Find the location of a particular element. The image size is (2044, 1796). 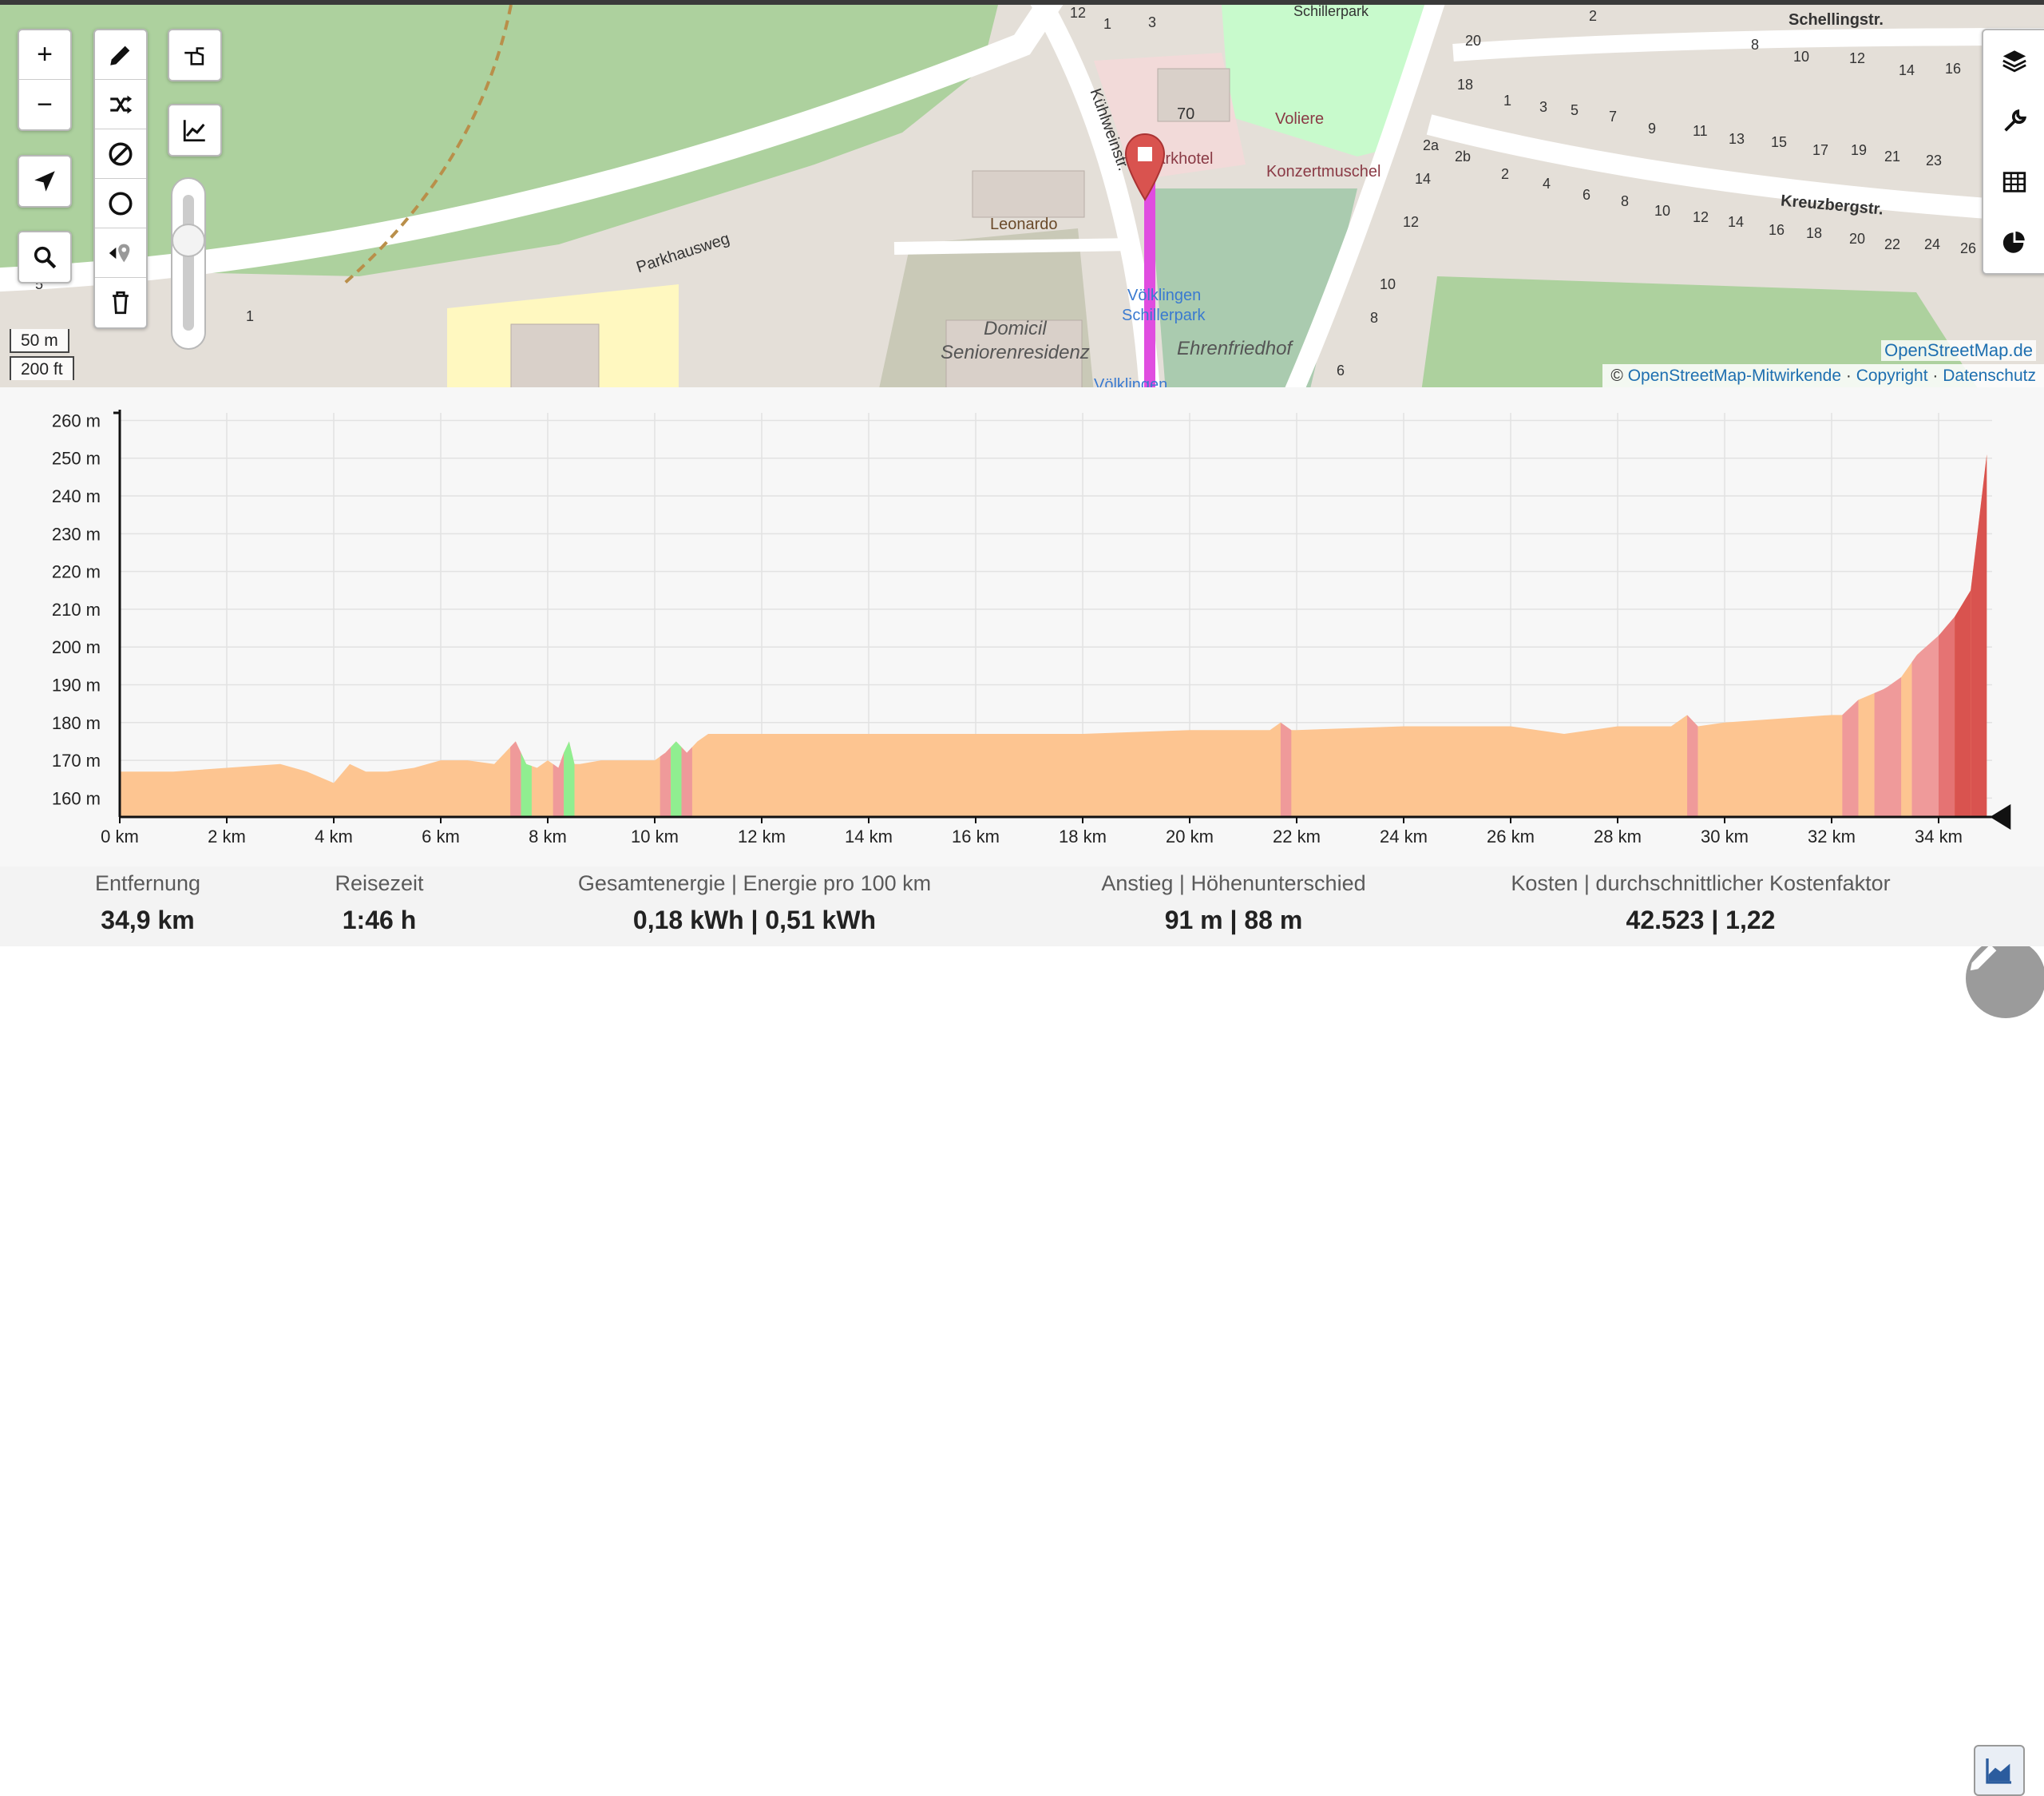

stat-label: Reisezeit is located at coordinates (379, 883).